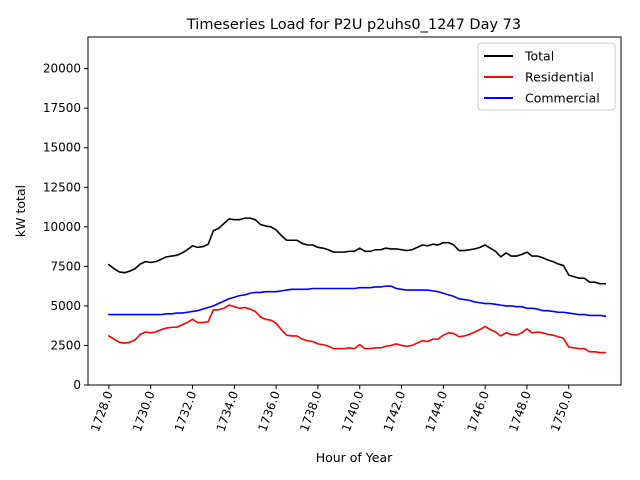 This screenshot has height=480, width=640. What do you see at coordinates (539, 56) in the screenshot?
I see `legend-label-total: Total` at bounding box center [539, 56].